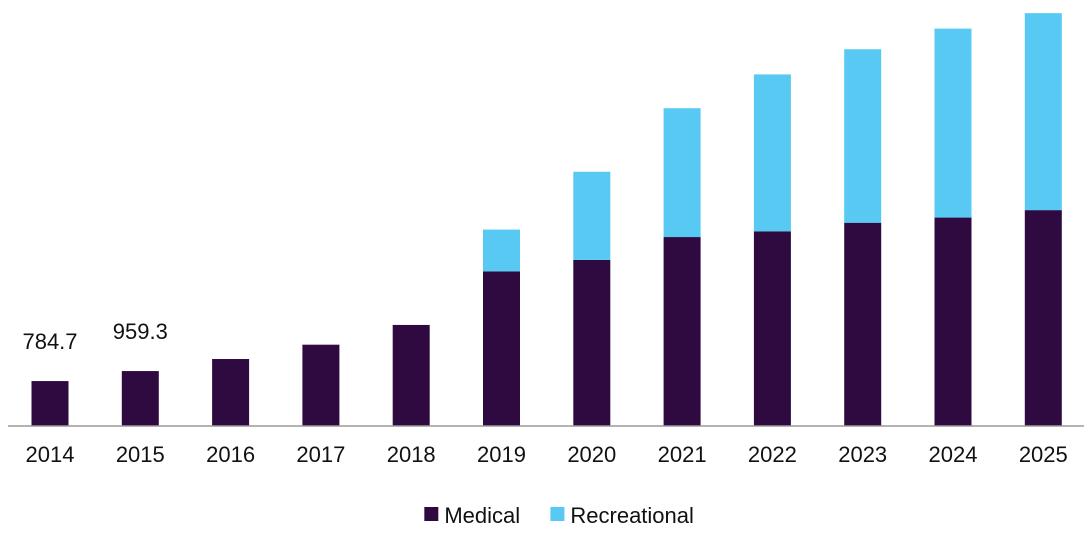 This screenshot has width=1092, height=541. Describe the element at coordinates (321, 385) in the screenshot. I see `bar-medical-2017` at that location.